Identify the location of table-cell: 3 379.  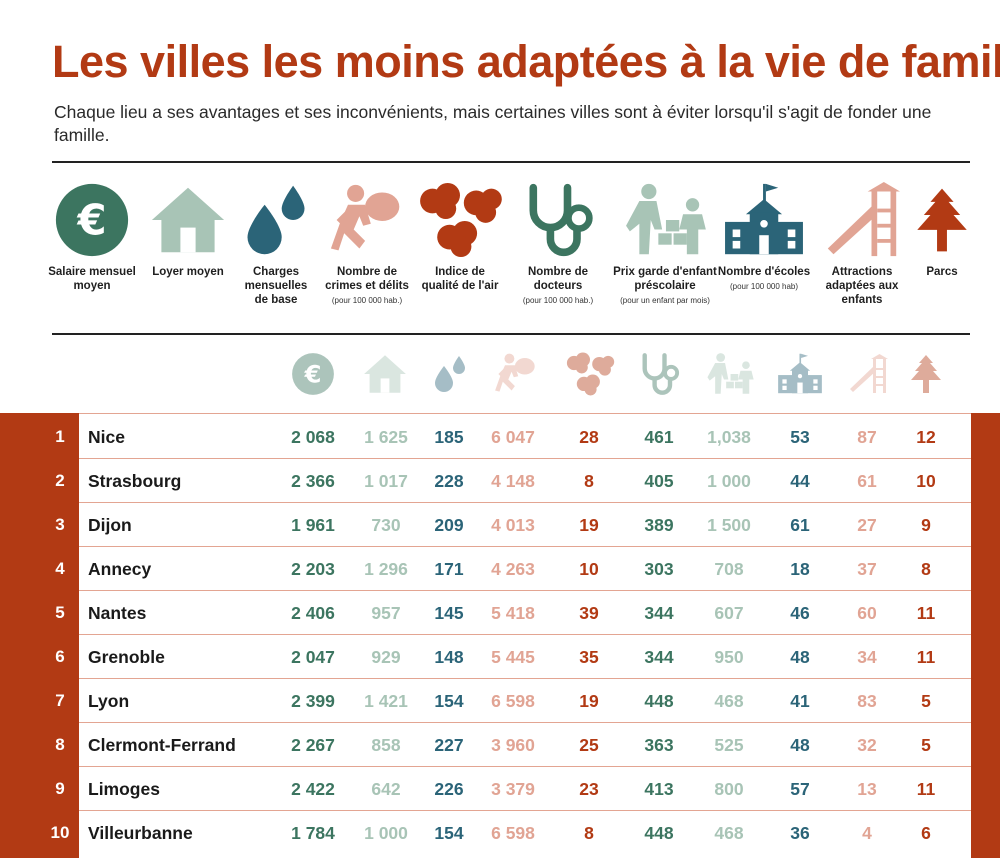
(513, 789).